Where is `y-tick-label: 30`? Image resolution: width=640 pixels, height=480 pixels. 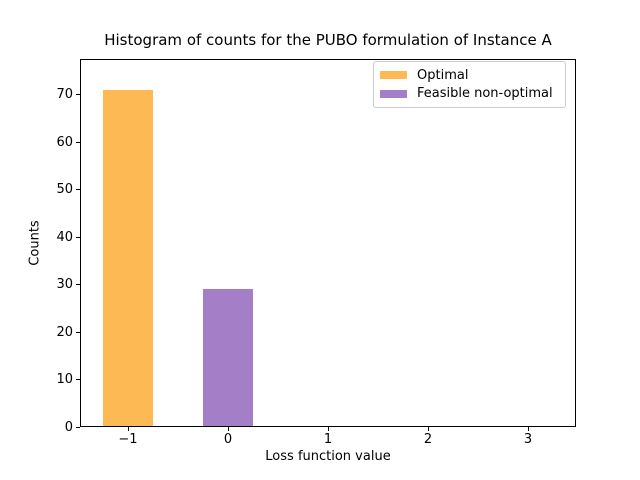 y-tick-label: 30 is located at coordinates (64, 285).